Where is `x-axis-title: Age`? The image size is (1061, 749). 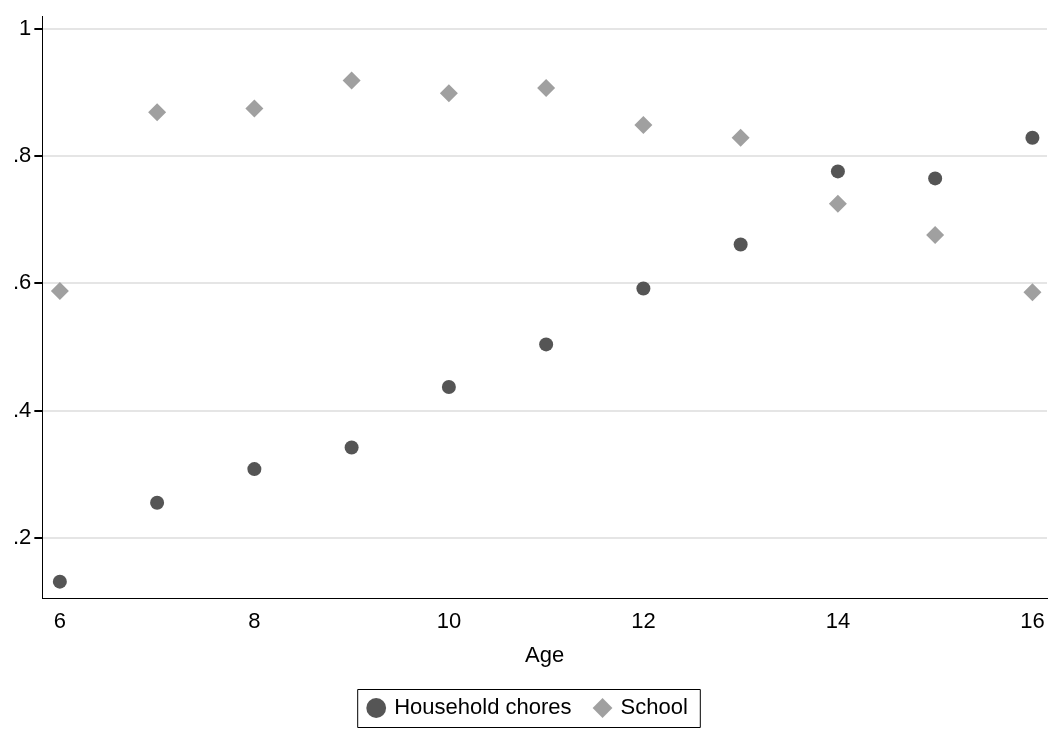
x-axis-title: Age is located at coordinates (545, 654).